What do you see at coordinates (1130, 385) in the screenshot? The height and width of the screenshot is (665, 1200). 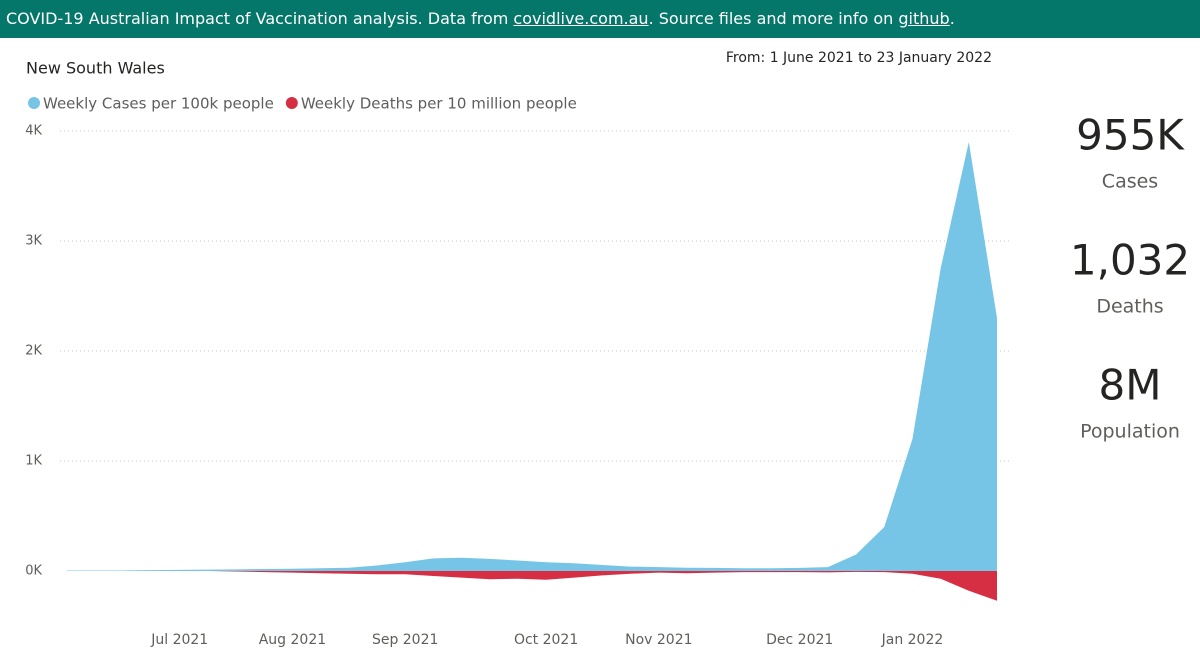 I see `kpi-value: 8M` at bounding box center [1130, 385].